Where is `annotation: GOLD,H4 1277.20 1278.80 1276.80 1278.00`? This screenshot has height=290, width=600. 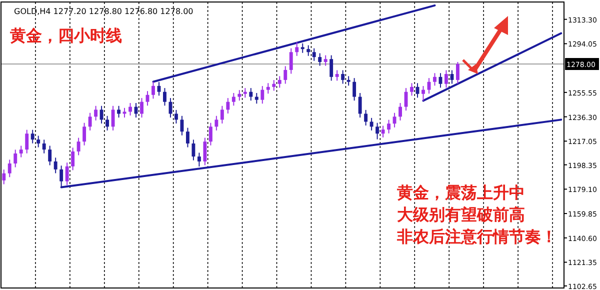 annotation: GOLD,H4 1277.20 1278.80 1276.80 1278.00 is located at coordinates (104, 11).